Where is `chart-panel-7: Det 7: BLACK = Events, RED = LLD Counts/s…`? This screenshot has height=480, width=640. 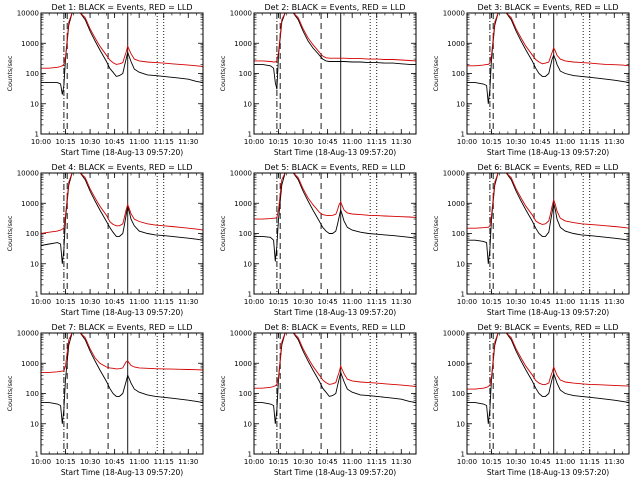
chart-panel-7: Det 7: BLACK = Events, RED = LLD Counts/s… is located at coordinates (105, 400).